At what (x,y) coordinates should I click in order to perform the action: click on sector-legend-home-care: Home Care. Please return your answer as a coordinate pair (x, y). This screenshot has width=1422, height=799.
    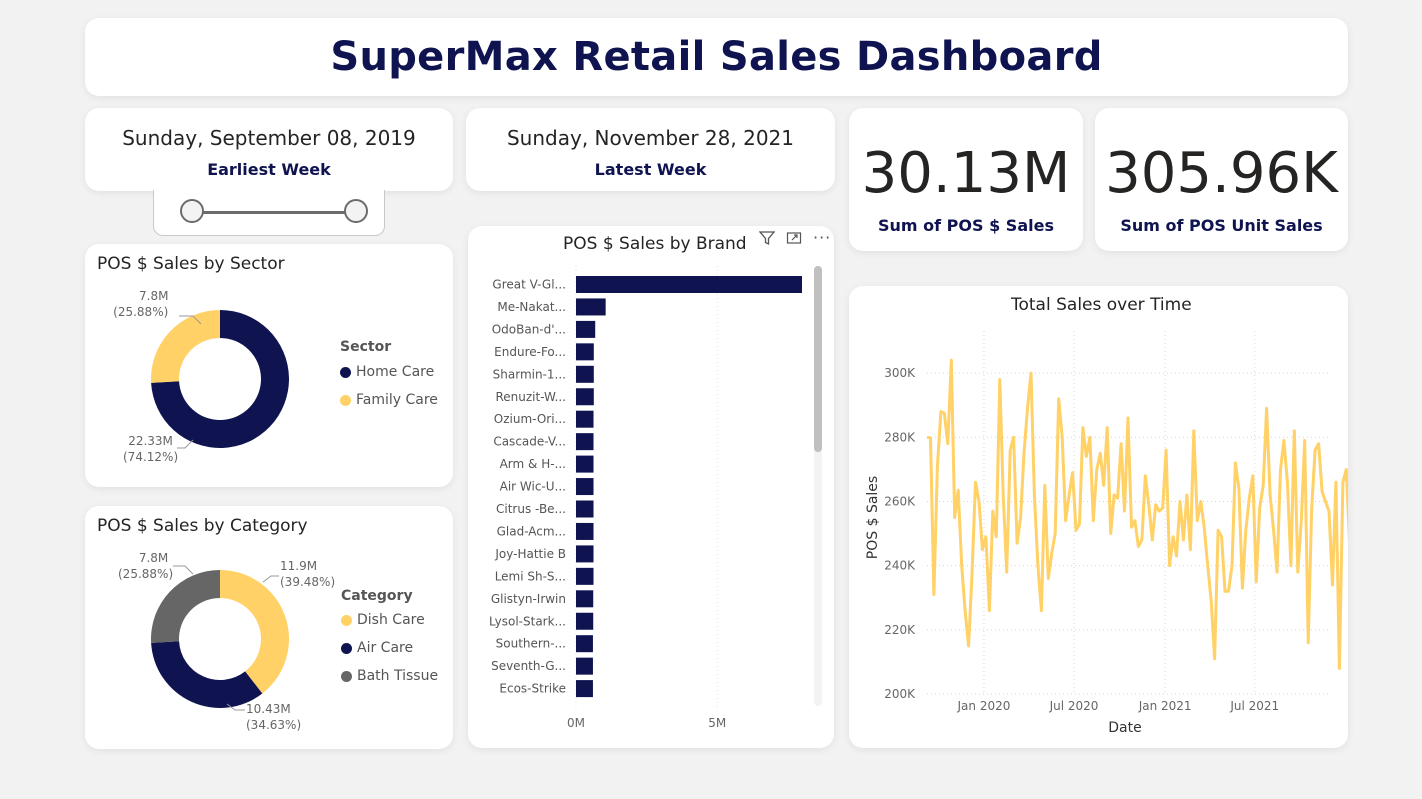
    Looking at the image, I should click on (387, 372).